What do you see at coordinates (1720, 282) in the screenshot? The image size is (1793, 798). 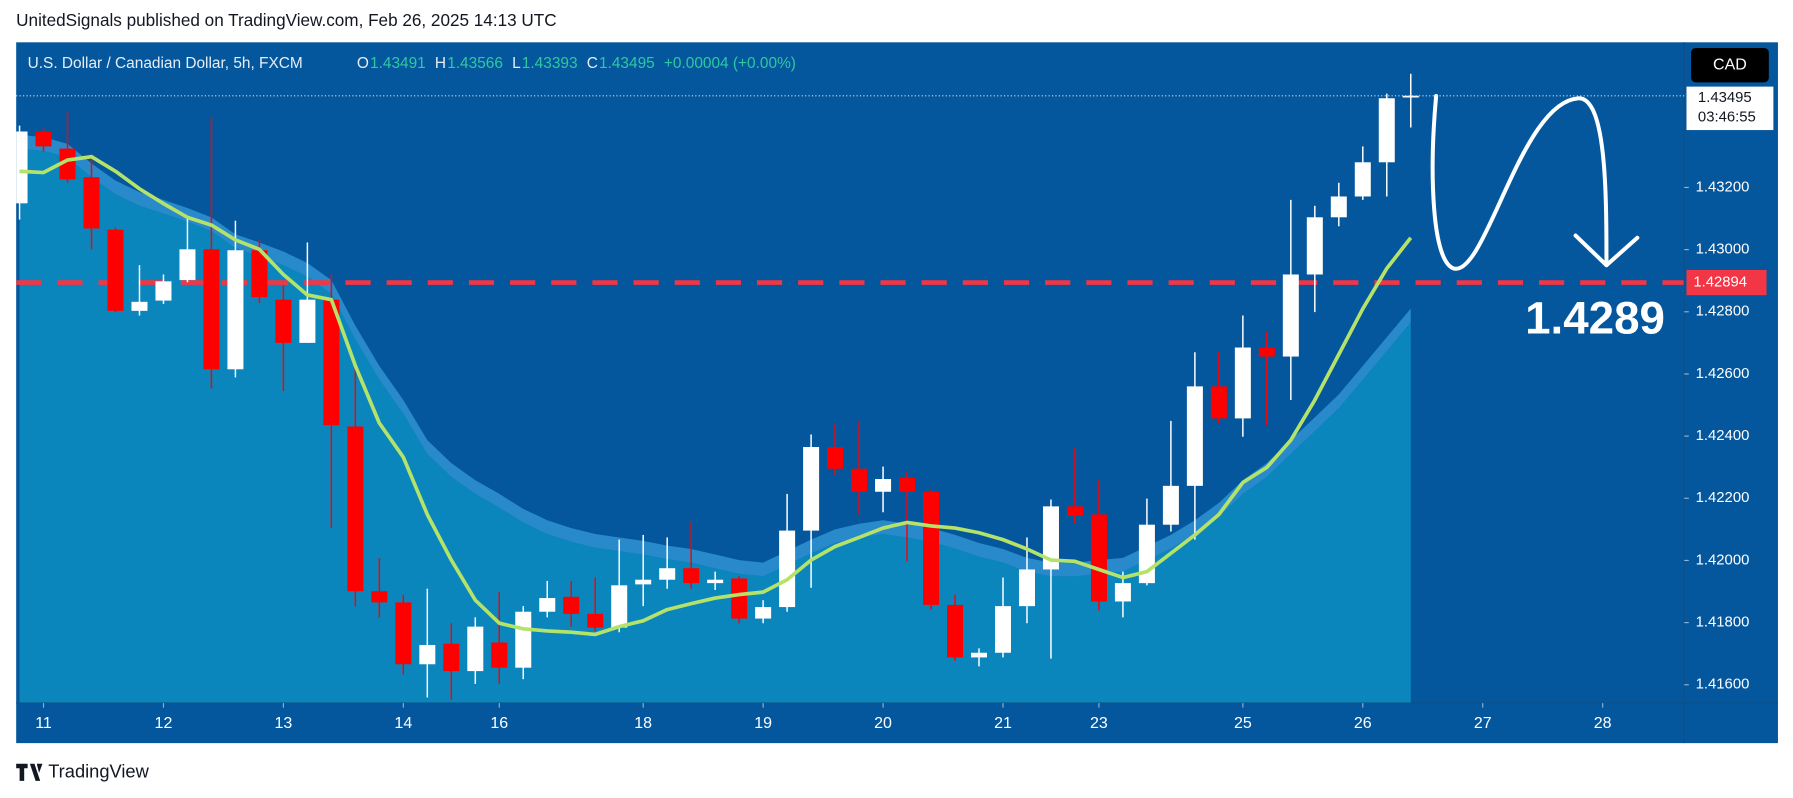 I see `level-label: 1.42894` at bounding box center [1720, 282].